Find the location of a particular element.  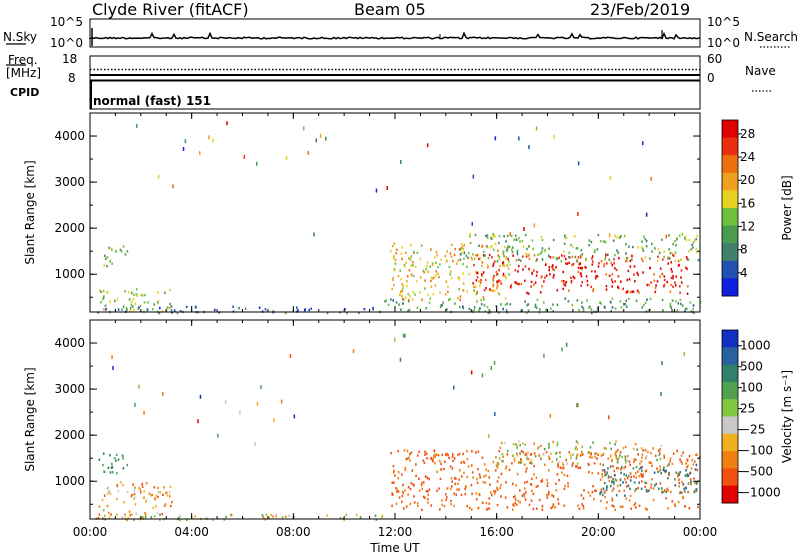

cpid-label: CPID is located at coordinates (25, 92).